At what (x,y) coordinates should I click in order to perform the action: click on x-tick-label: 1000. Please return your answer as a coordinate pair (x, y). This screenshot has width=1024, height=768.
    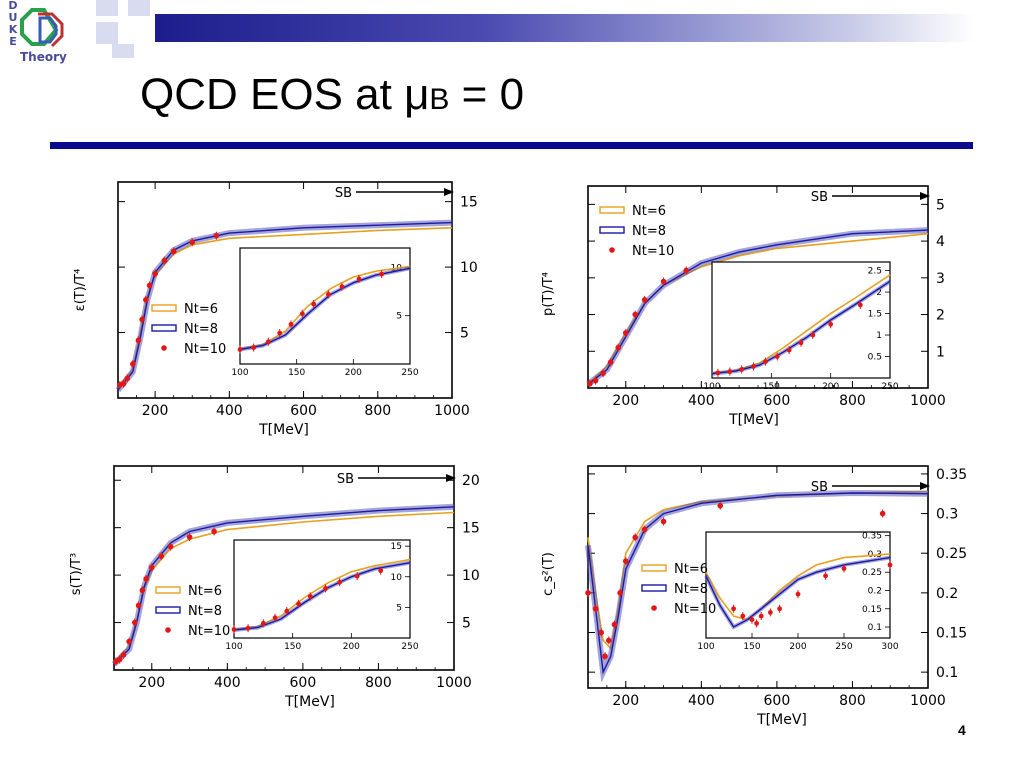
    Looking at the image, I should click on (928, 701).